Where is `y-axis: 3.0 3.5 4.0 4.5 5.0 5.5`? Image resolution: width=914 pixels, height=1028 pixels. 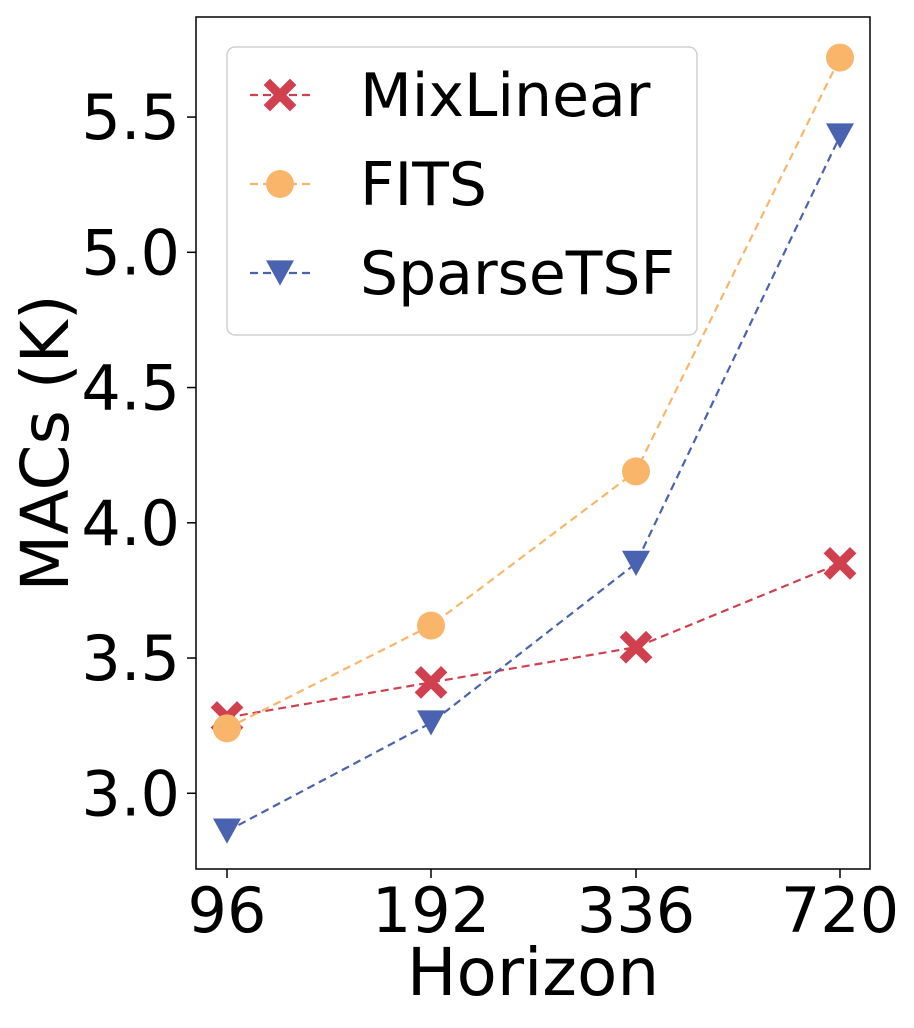 y-axis: 3.0 3.5 4.0 4.5 5.0 5.5 is located at coordinates (138, 455).